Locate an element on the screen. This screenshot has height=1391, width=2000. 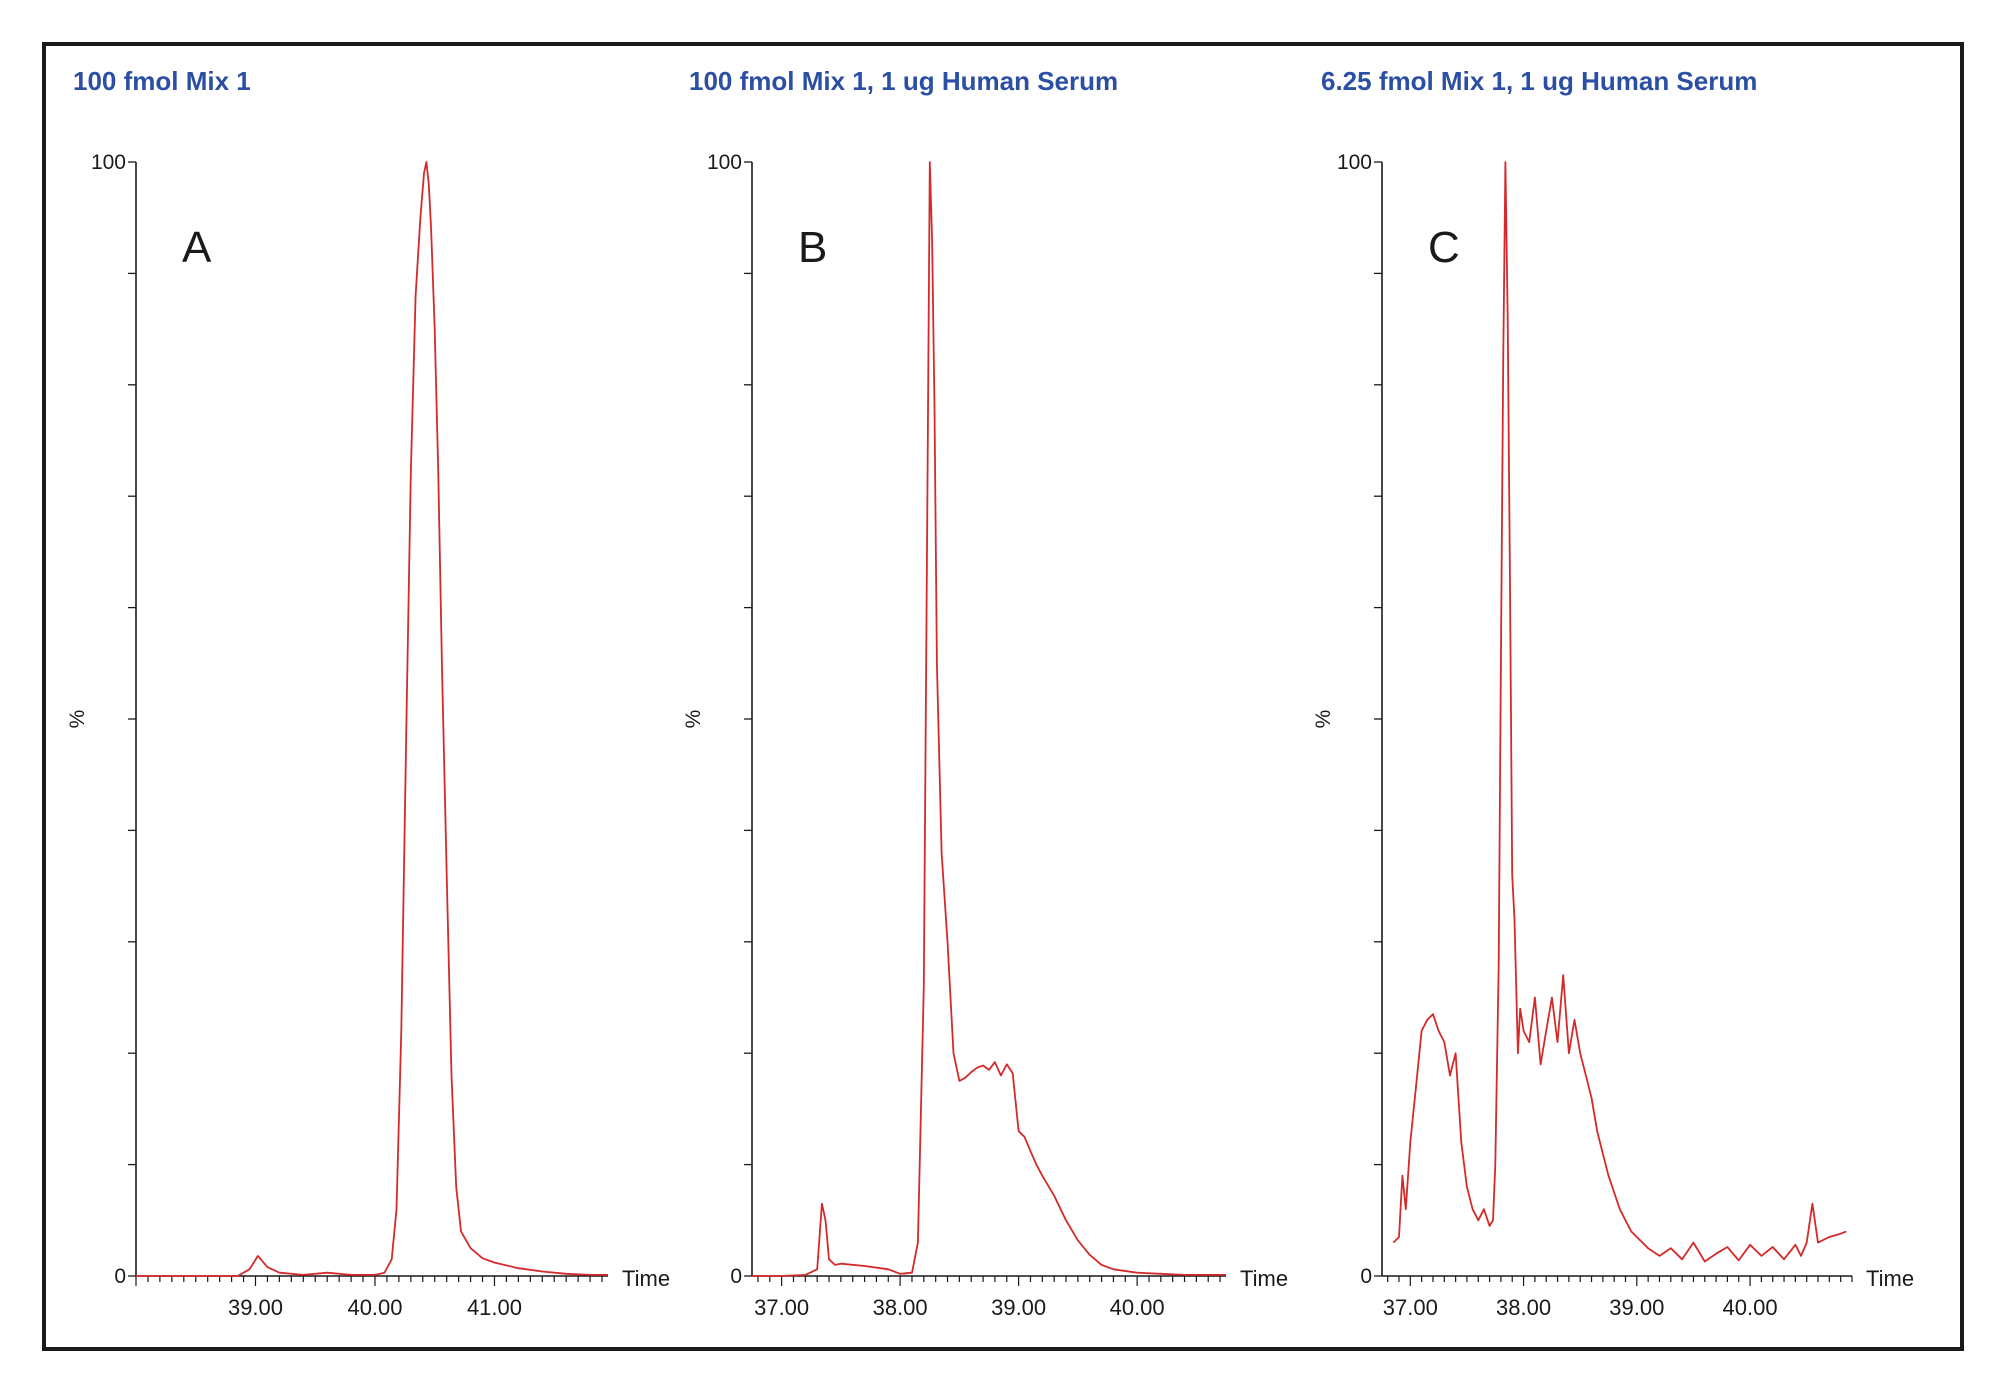
panel-letter: B is located at coordinates (812, 247).